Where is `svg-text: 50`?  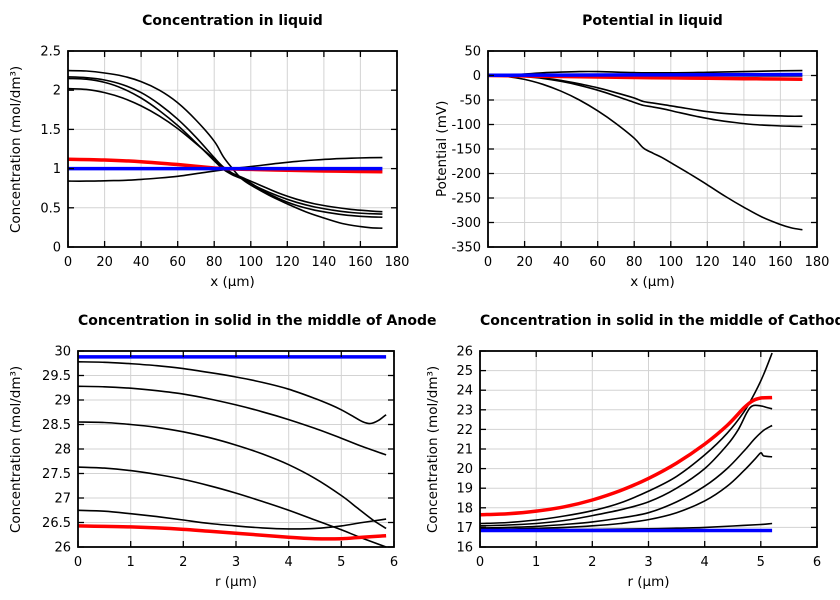
svg-text: 50 is located at coordinates (472, 52).